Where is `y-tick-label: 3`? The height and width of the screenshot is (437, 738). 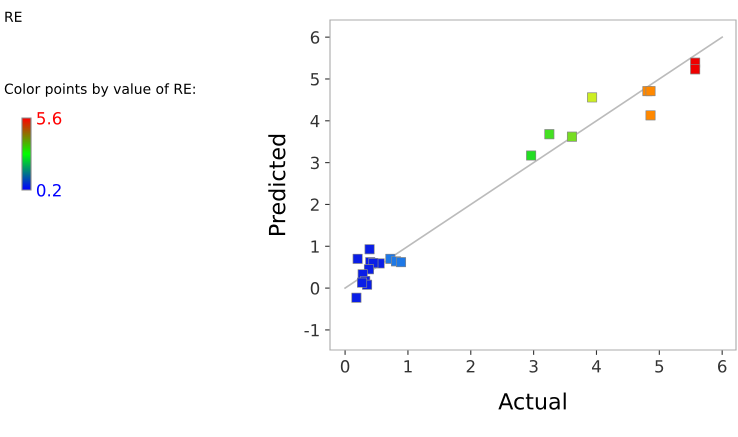 y-tick-label: 3 is located at coordinates (314, 163).